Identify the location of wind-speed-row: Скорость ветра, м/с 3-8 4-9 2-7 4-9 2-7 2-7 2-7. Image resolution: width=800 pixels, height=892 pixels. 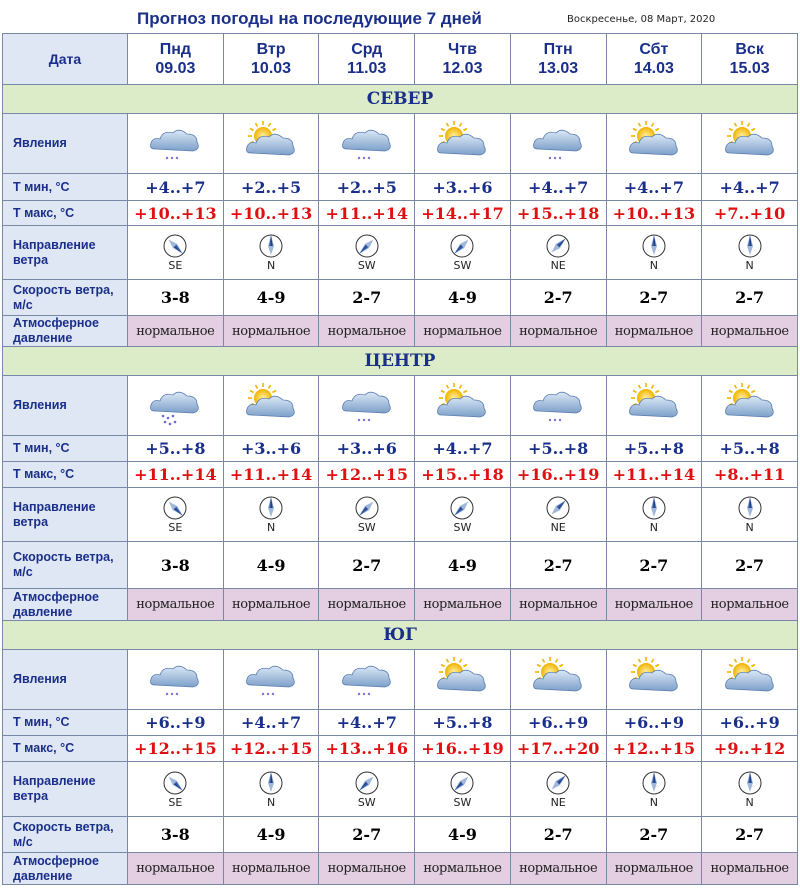
(400, 297).